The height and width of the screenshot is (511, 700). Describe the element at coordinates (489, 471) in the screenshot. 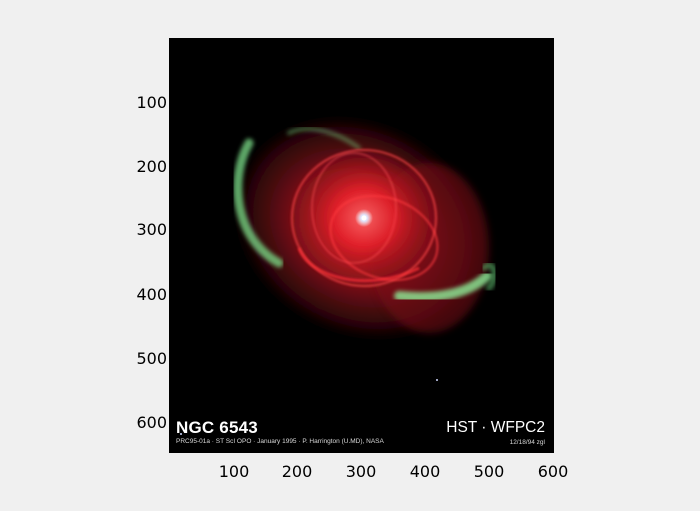

I see `x-tick-label: 500` at that location.